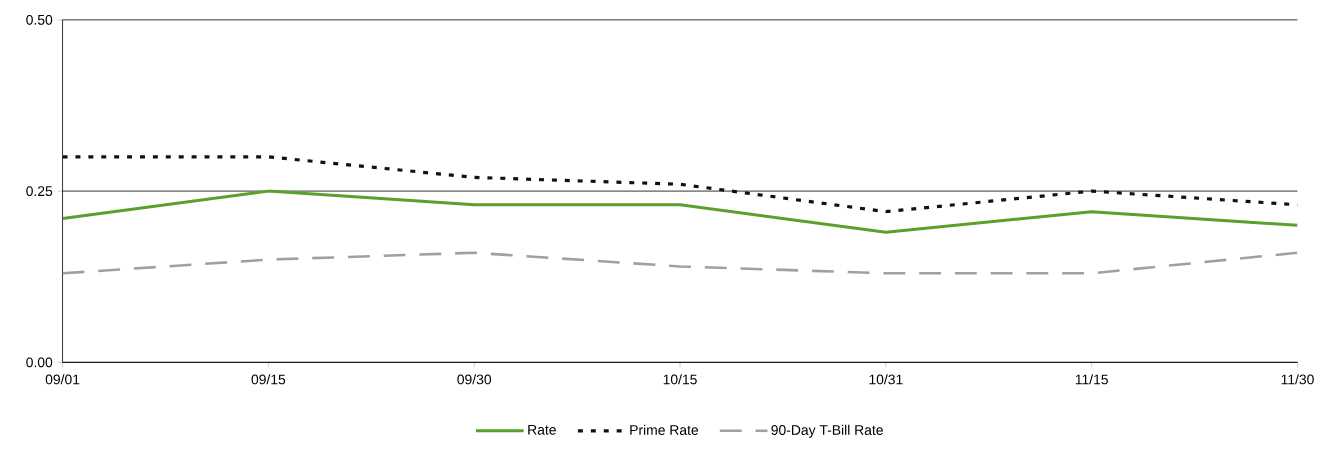  Describe the element at coordinates (664, 430) in the screenshot. I see `legend-label: Prime Rate` at that location.